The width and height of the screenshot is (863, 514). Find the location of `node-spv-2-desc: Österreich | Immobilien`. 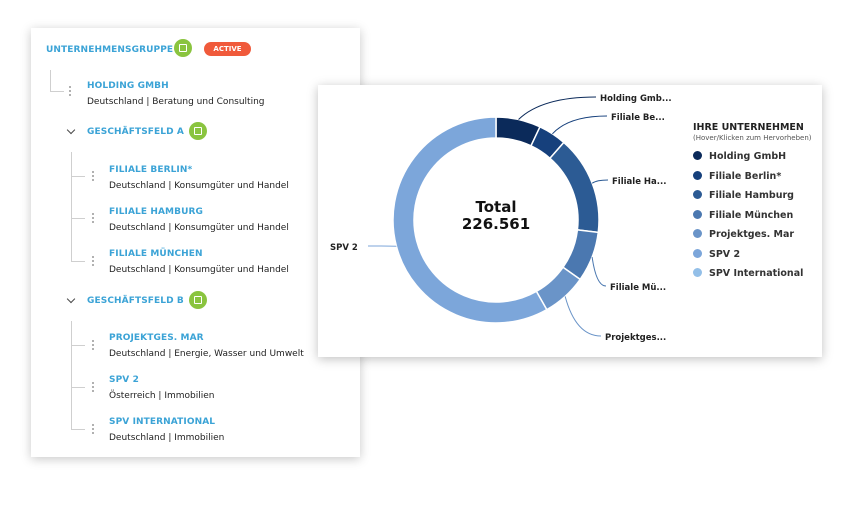

node-spv-2-desc: Österreich | Immobilien is located at coordinates (162, 396).